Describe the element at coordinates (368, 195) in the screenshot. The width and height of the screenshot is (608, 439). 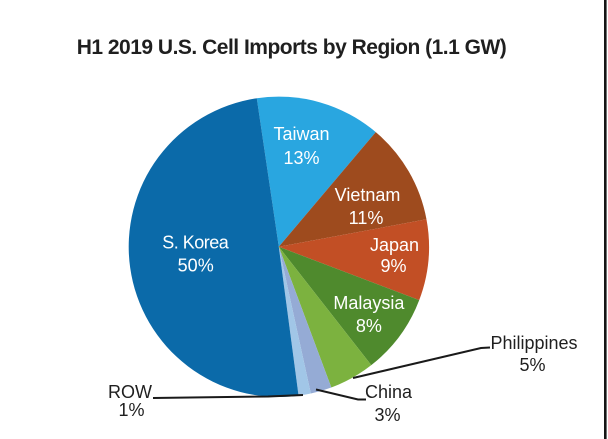
I see `svg-text: Vietnam` at that location.